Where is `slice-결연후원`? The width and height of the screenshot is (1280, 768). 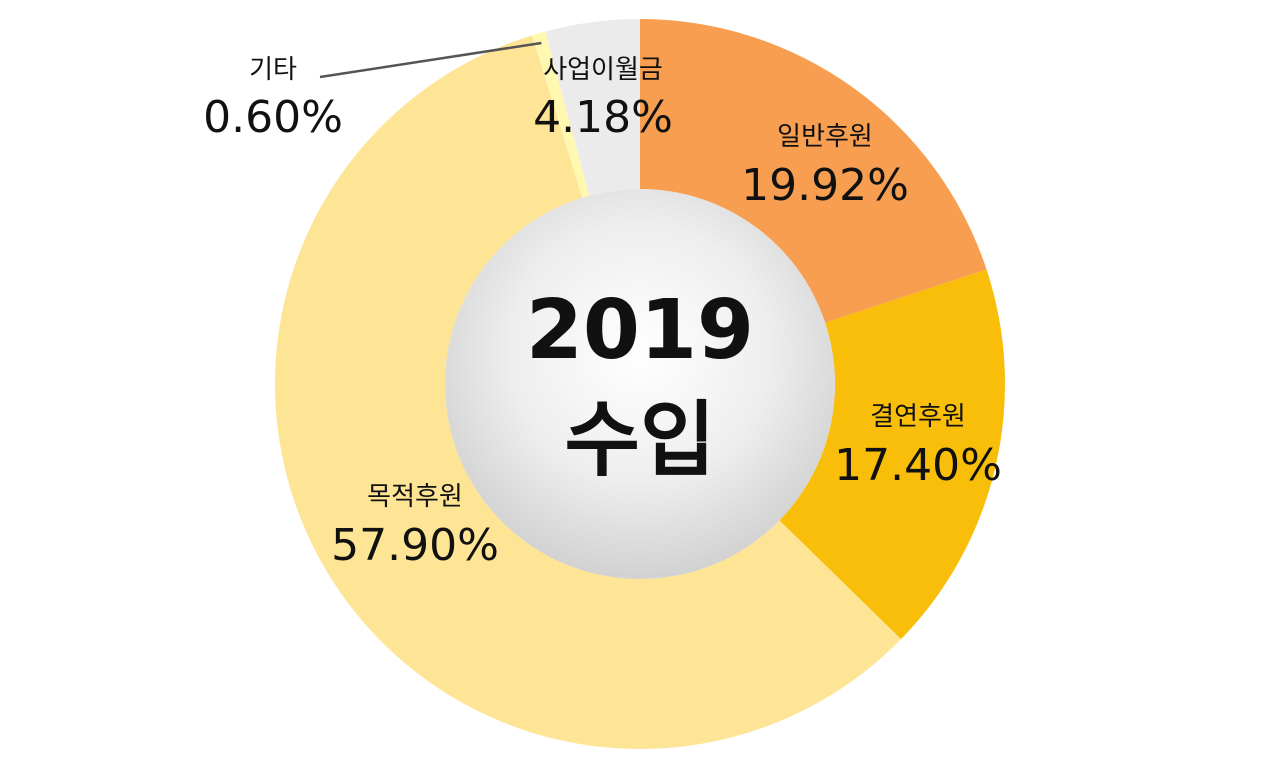
slice-결연후원 is located at coordinates (892, 454).